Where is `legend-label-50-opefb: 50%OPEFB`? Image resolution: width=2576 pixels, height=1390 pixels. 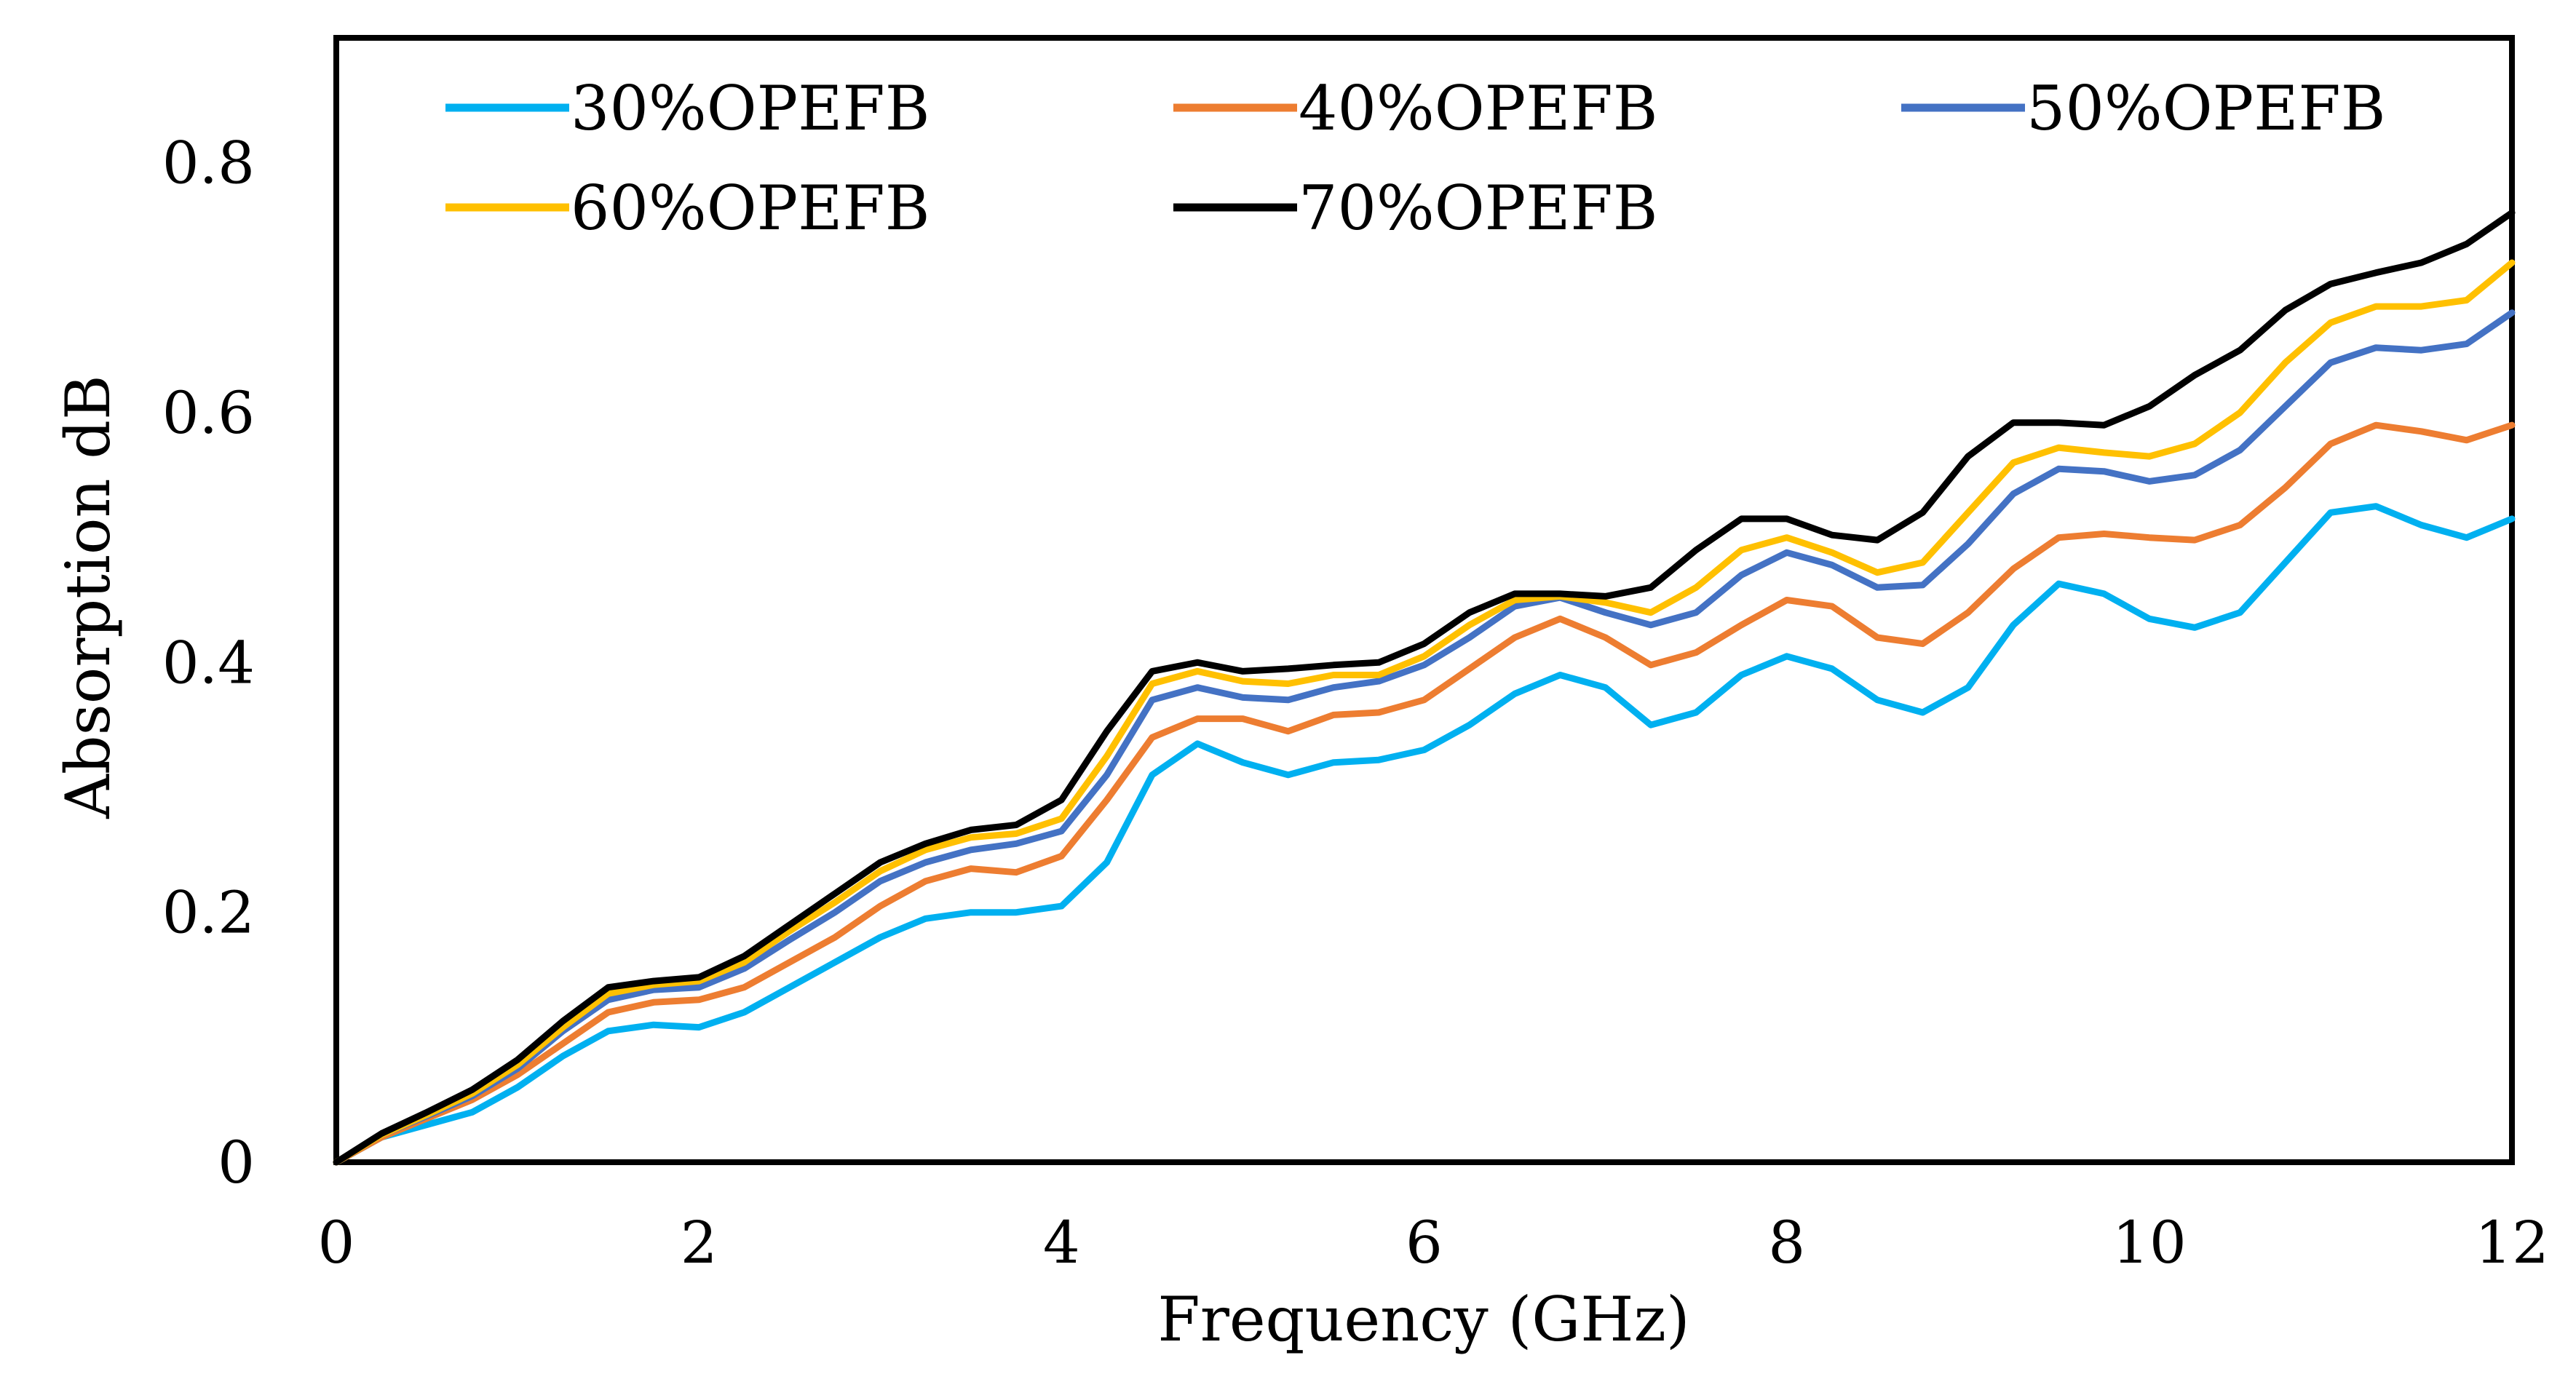 legend-label-50-opefb: 50%OPEFB is located at coordinates (2205, 108).